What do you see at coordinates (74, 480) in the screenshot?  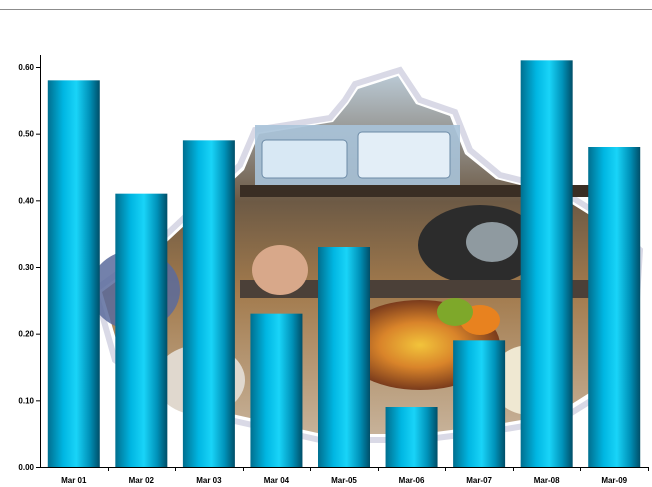 I see `x-tick-label: Mar 01` at bounding box center [74, 480].